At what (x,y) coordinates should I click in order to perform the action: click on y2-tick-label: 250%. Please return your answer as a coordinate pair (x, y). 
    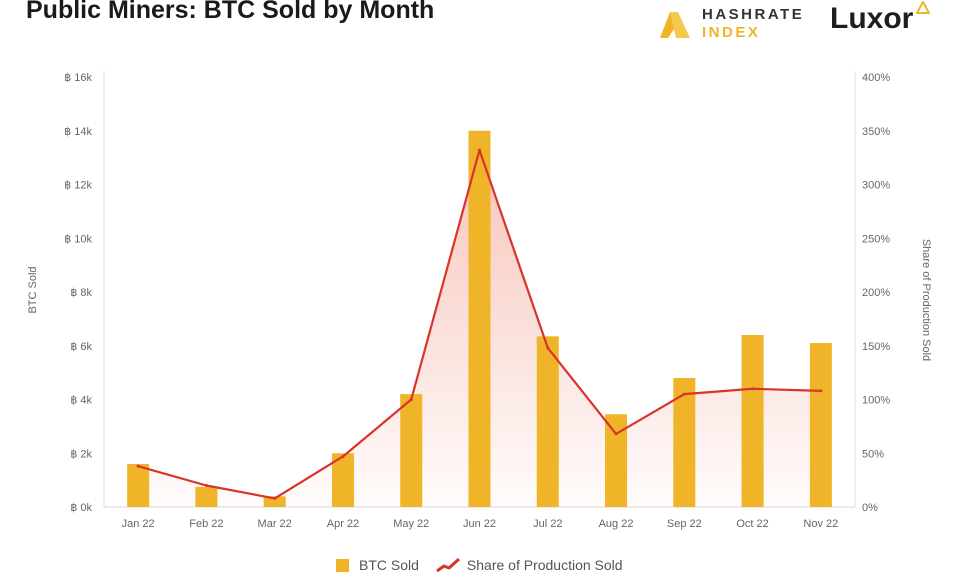
    Looking at the image, I should click on (876, 239).